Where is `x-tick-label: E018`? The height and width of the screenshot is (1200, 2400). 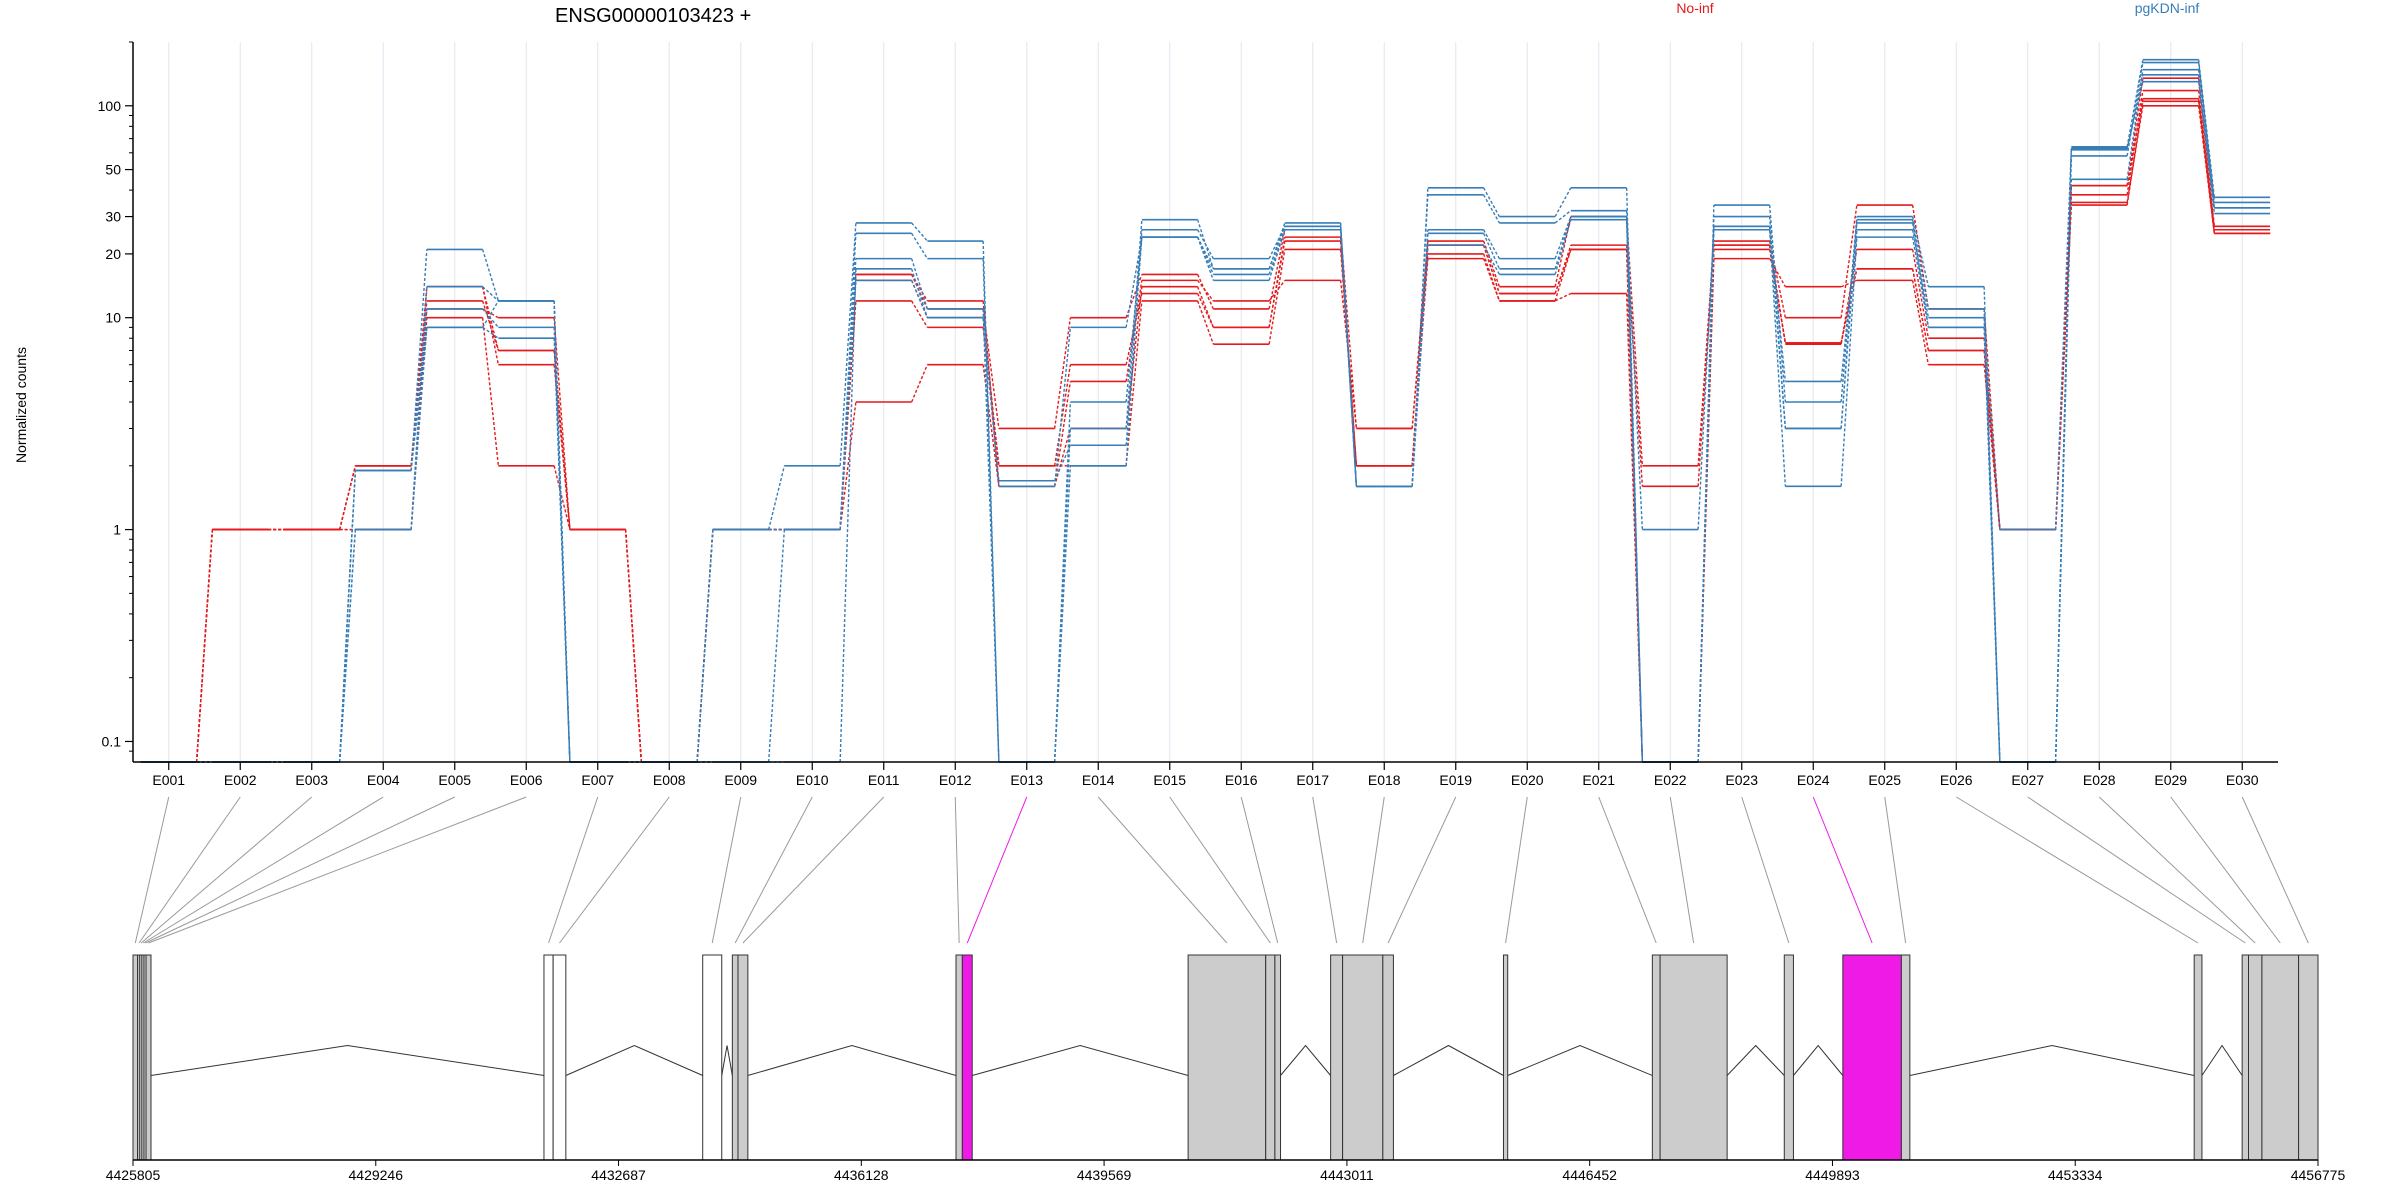
x-tick-label: E018 is located at coordinates (1384, 780).